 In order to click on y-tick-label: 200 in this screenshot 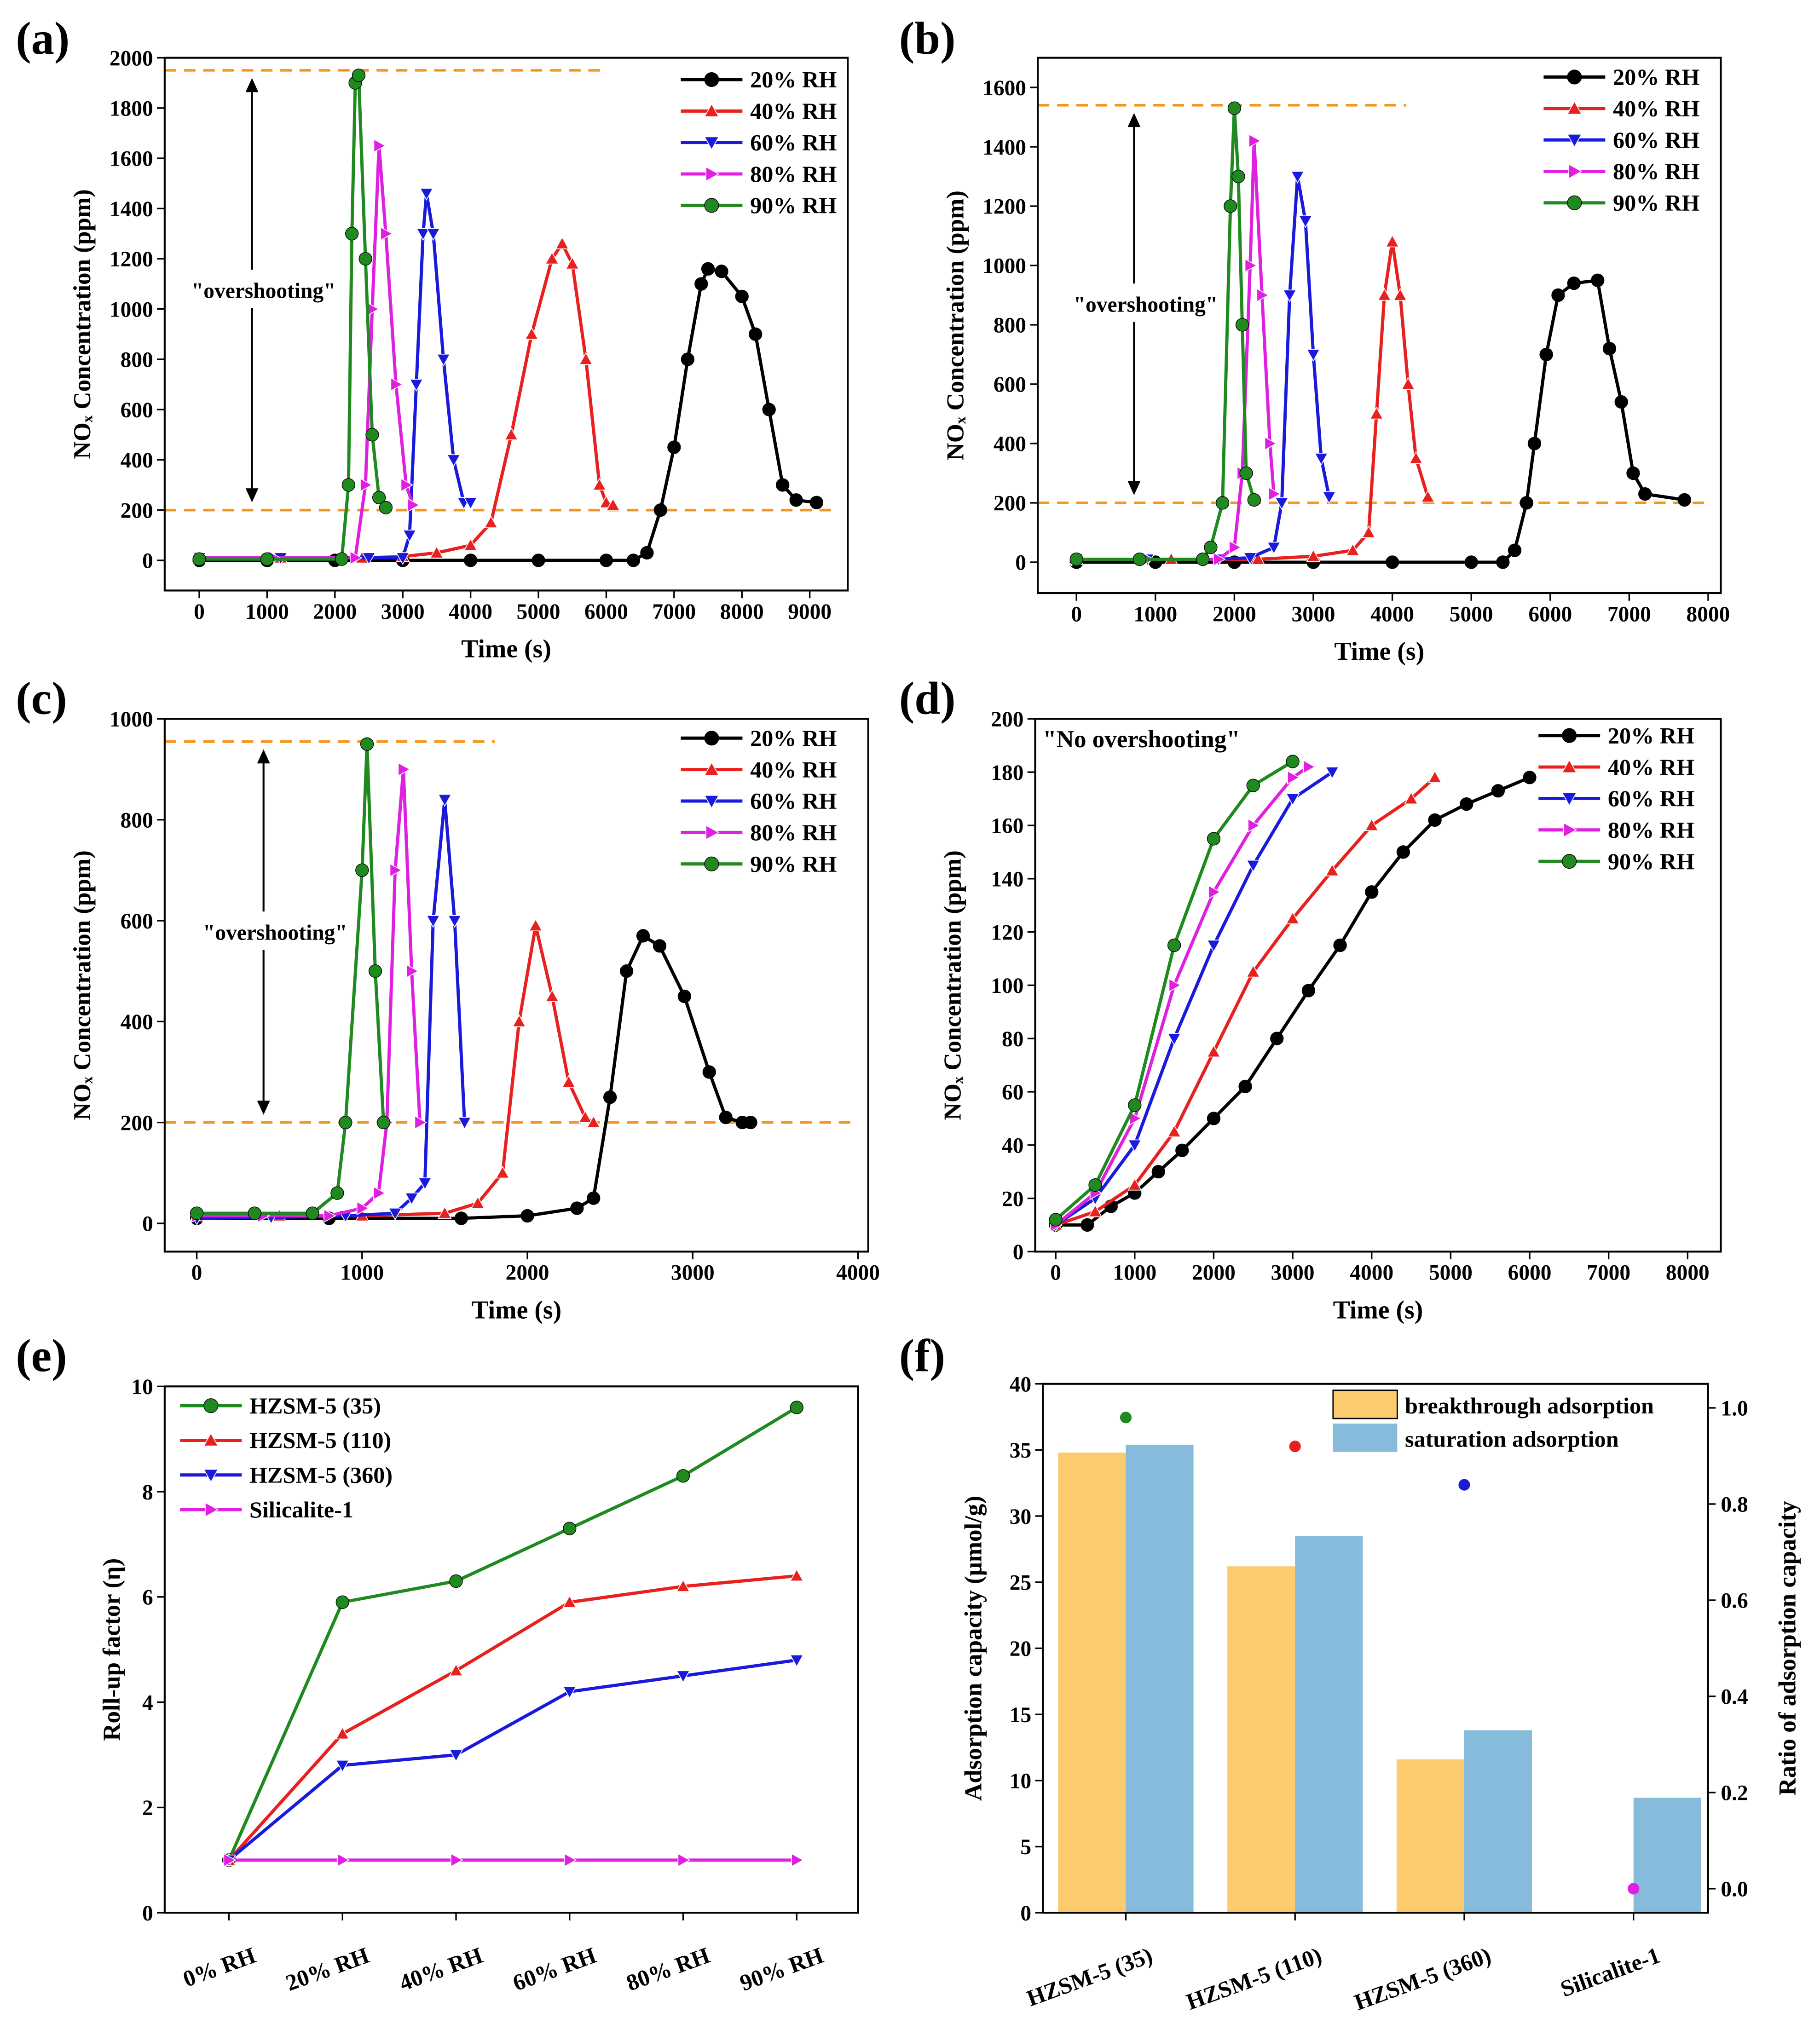, I will do `click(137, 511)`.